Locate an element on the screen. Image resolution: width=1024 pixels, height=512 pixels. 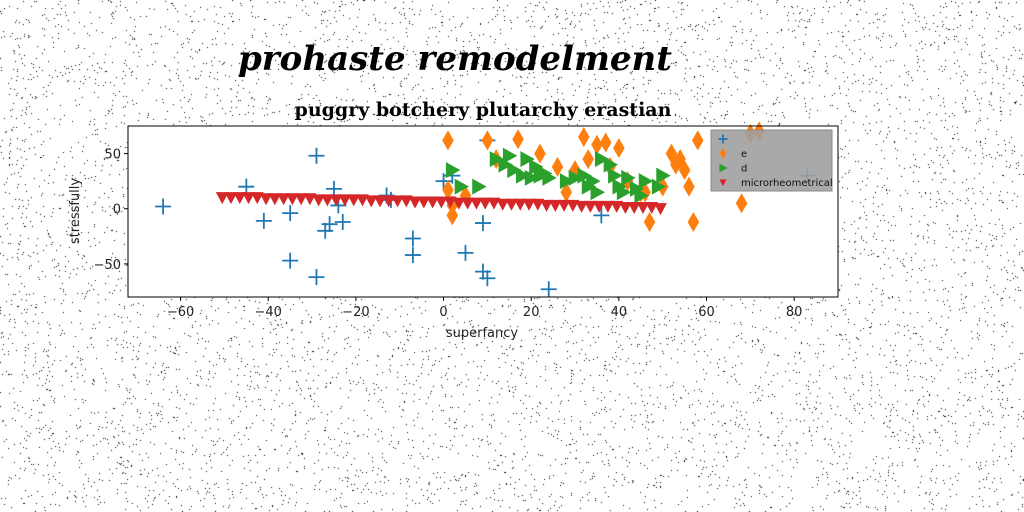
x-tick-label: −60 is located at coordinates (180, 312).